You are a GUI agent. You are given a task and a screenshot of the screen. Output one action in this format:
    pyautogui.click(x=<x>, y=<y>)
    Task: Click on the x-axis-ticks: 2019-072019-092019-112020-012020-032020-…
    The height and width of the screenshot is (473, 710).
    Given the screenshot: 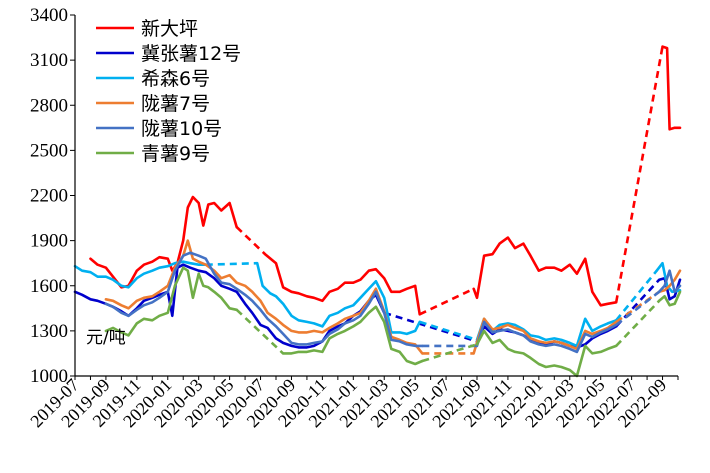 What is the action you would take?
    pyautogui.click(x=352, y=403)
    